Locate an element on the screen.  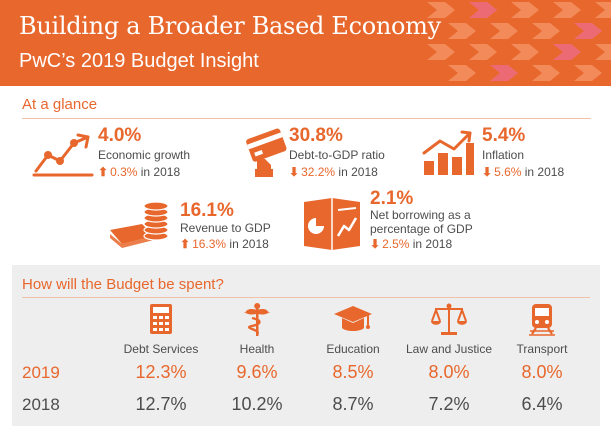
year-label-2019: 2019 is located at coordinates (41, 372).